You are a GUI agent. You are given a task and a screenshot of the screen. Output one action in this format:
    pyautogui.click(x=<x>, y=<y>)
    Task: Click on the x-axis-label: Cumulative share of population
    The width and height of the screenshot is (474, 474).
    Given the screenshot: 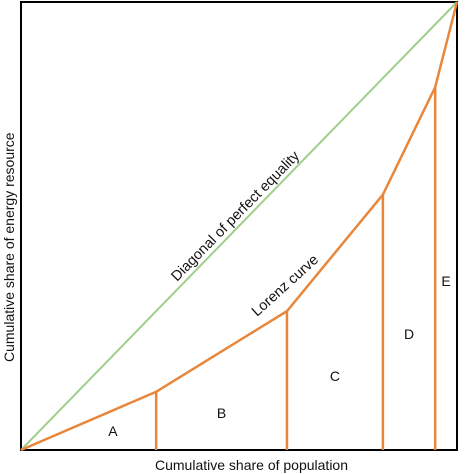 What is the action you would take?
    pyautogui.click(x=251, y=465)
    